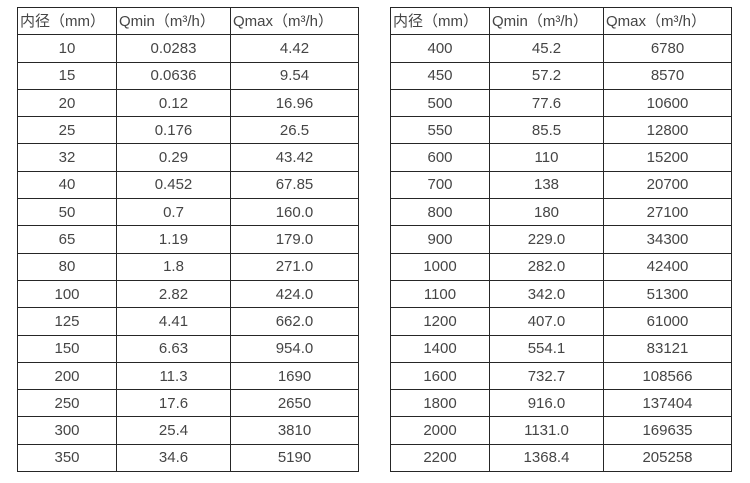 The height and width of the screenshot is (483, 750). Describe the element at coordinates (546, 103) in the screenshot. I see `table-cell: 77.6` at that location.